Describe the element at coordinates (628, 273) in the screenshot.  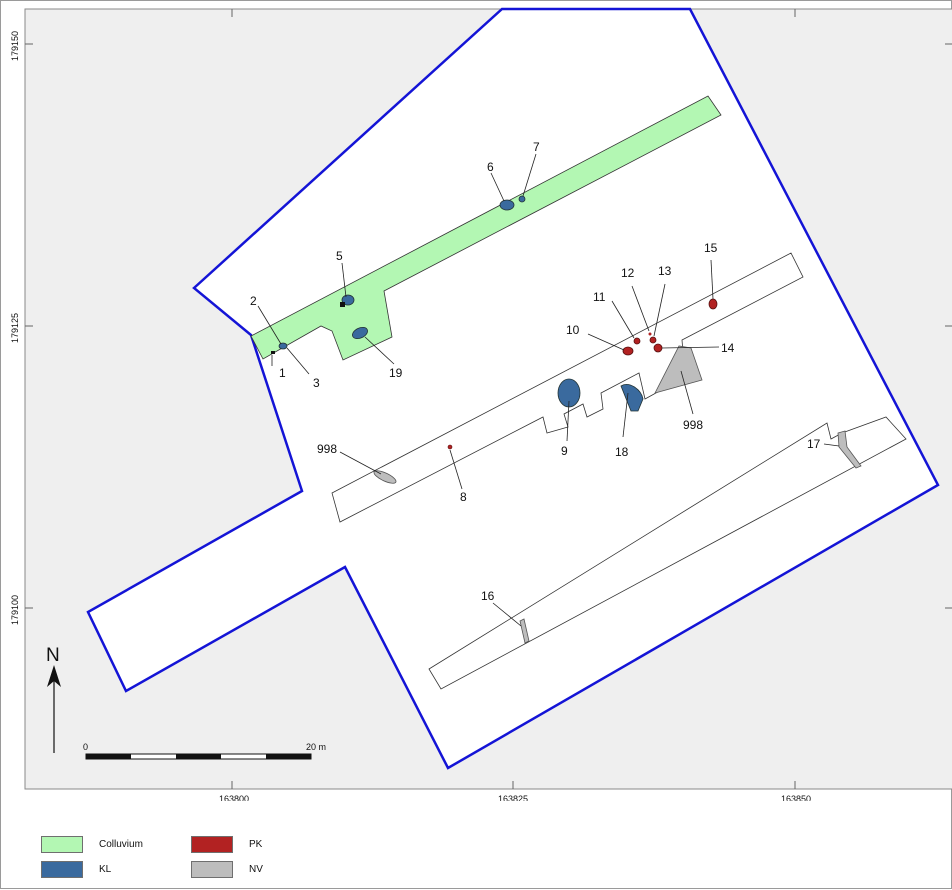
I see `label-12: 12` at that location.